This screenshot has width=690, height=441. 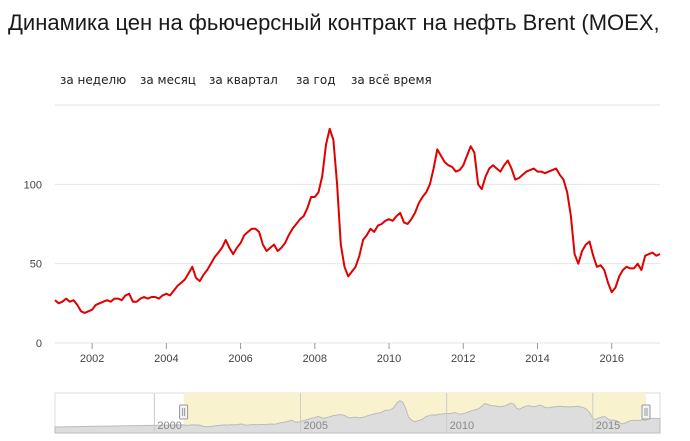 What do you see at coordinates (612, 359) in the screenshot?
I see `x-tick-label: 2016` at bounding box center [612, 359].